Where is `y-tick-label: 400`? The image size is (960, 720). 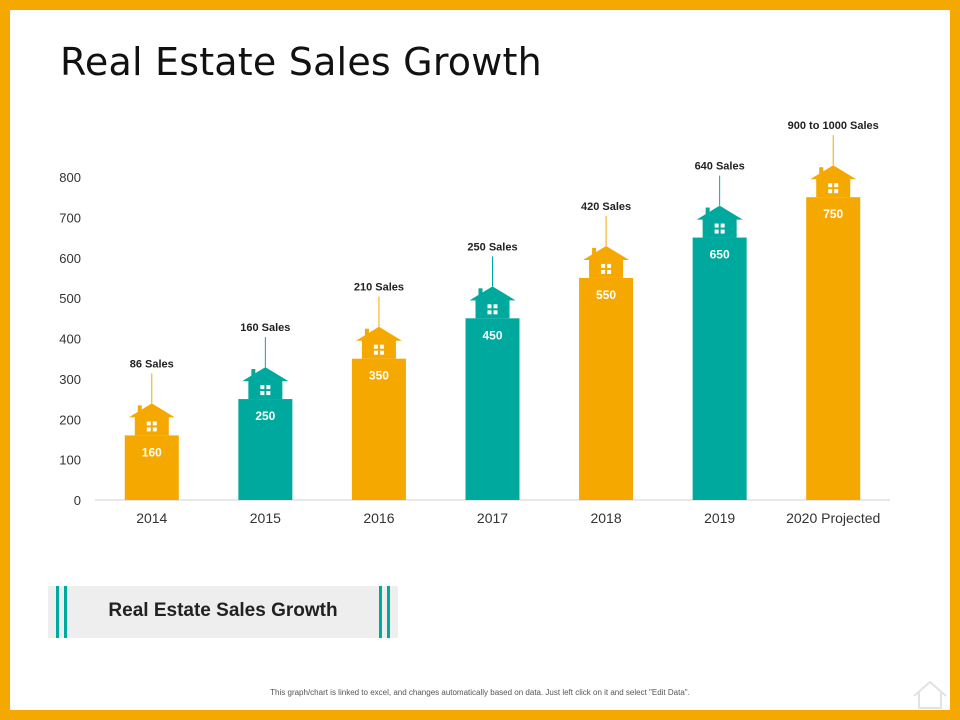
y-tick-label: 400 is located at coordinates (70, 339).